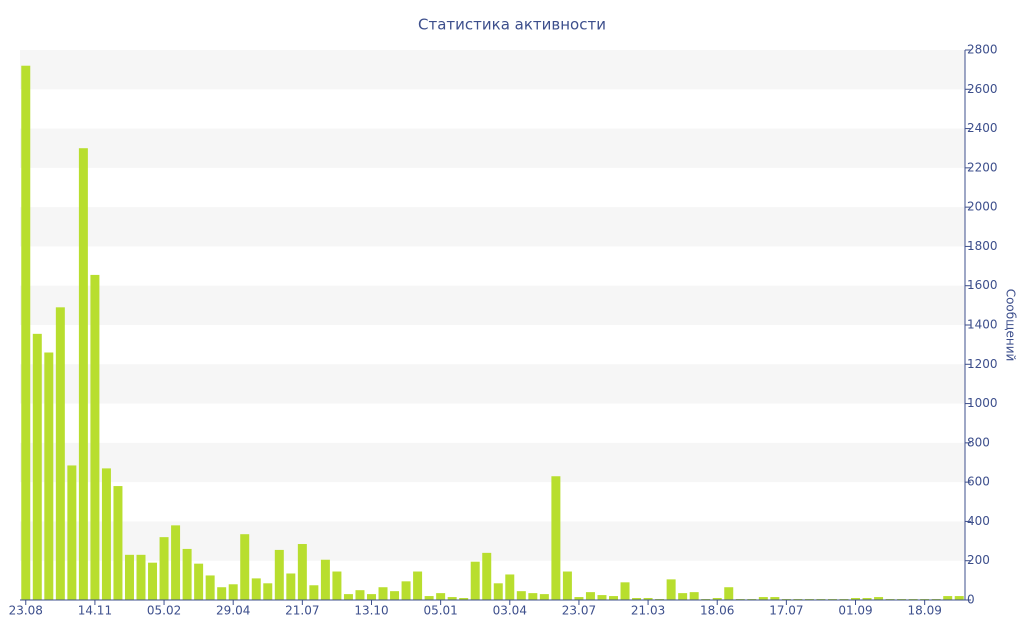  What do you see at coordinates (95, 611) in the screenshot?
I see `x-tick-label: 14.11` at bounding box center [95, 611].